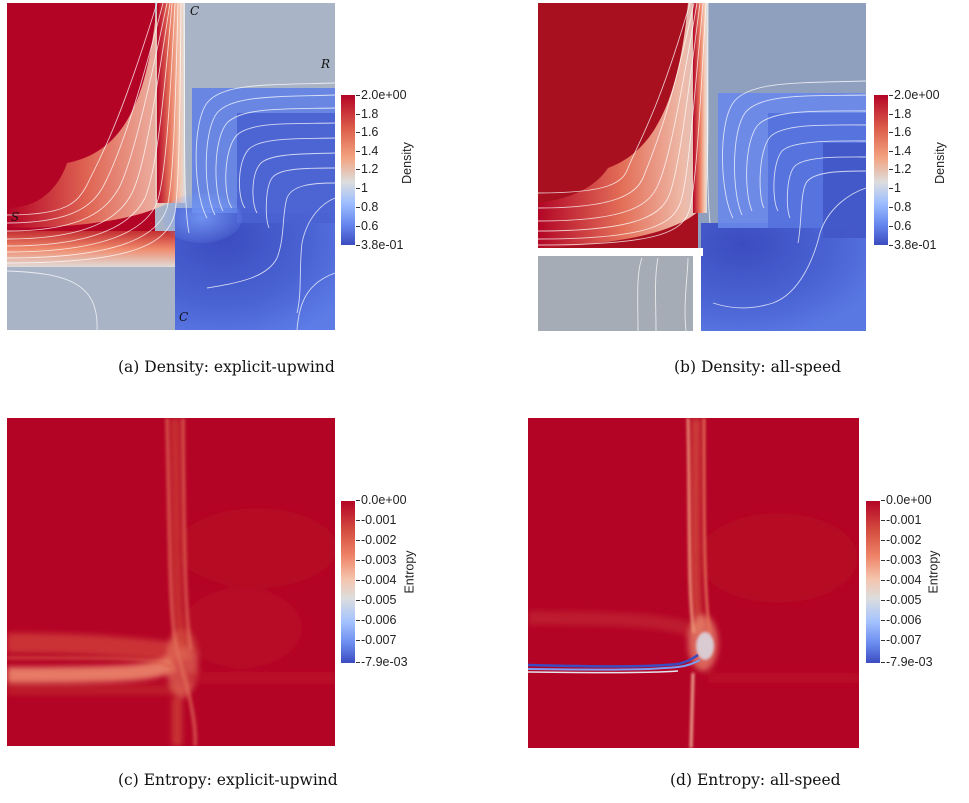  I want to click on density-plot-all-speed, so click(702, 167).